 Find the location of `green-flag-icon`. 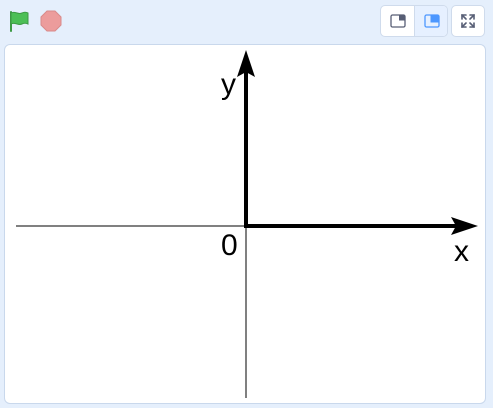

green-flag-icon is located at coordinates (19, 21).